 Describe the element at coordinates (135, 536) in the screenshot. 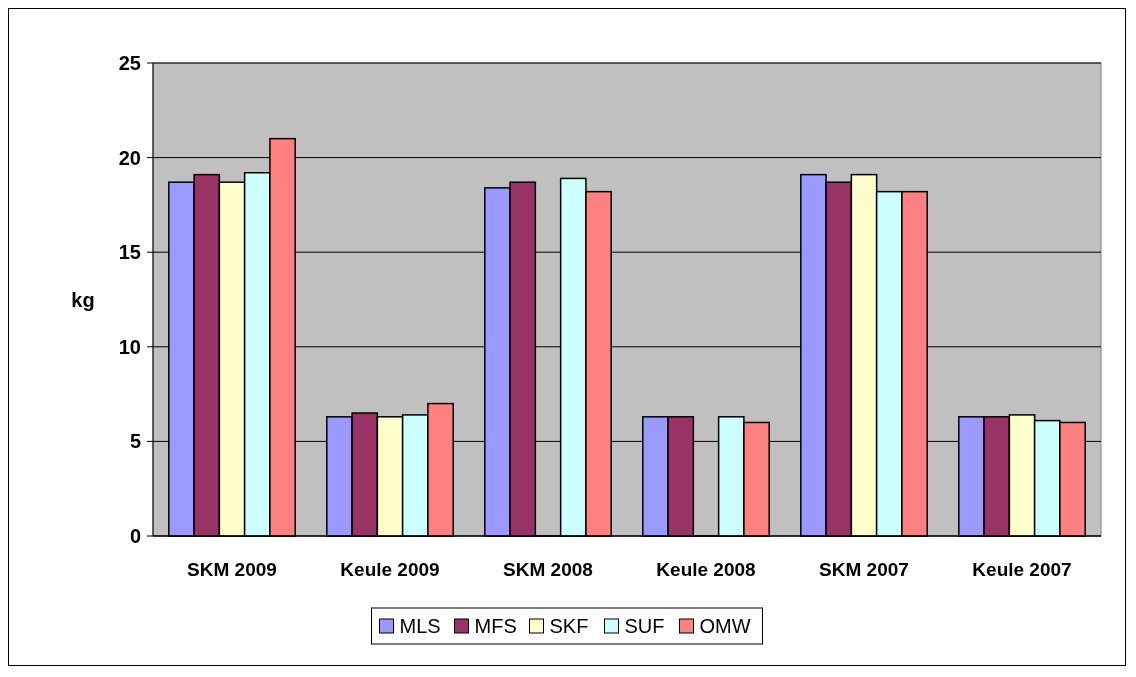

I see `y-tick-label: 0` at that location.